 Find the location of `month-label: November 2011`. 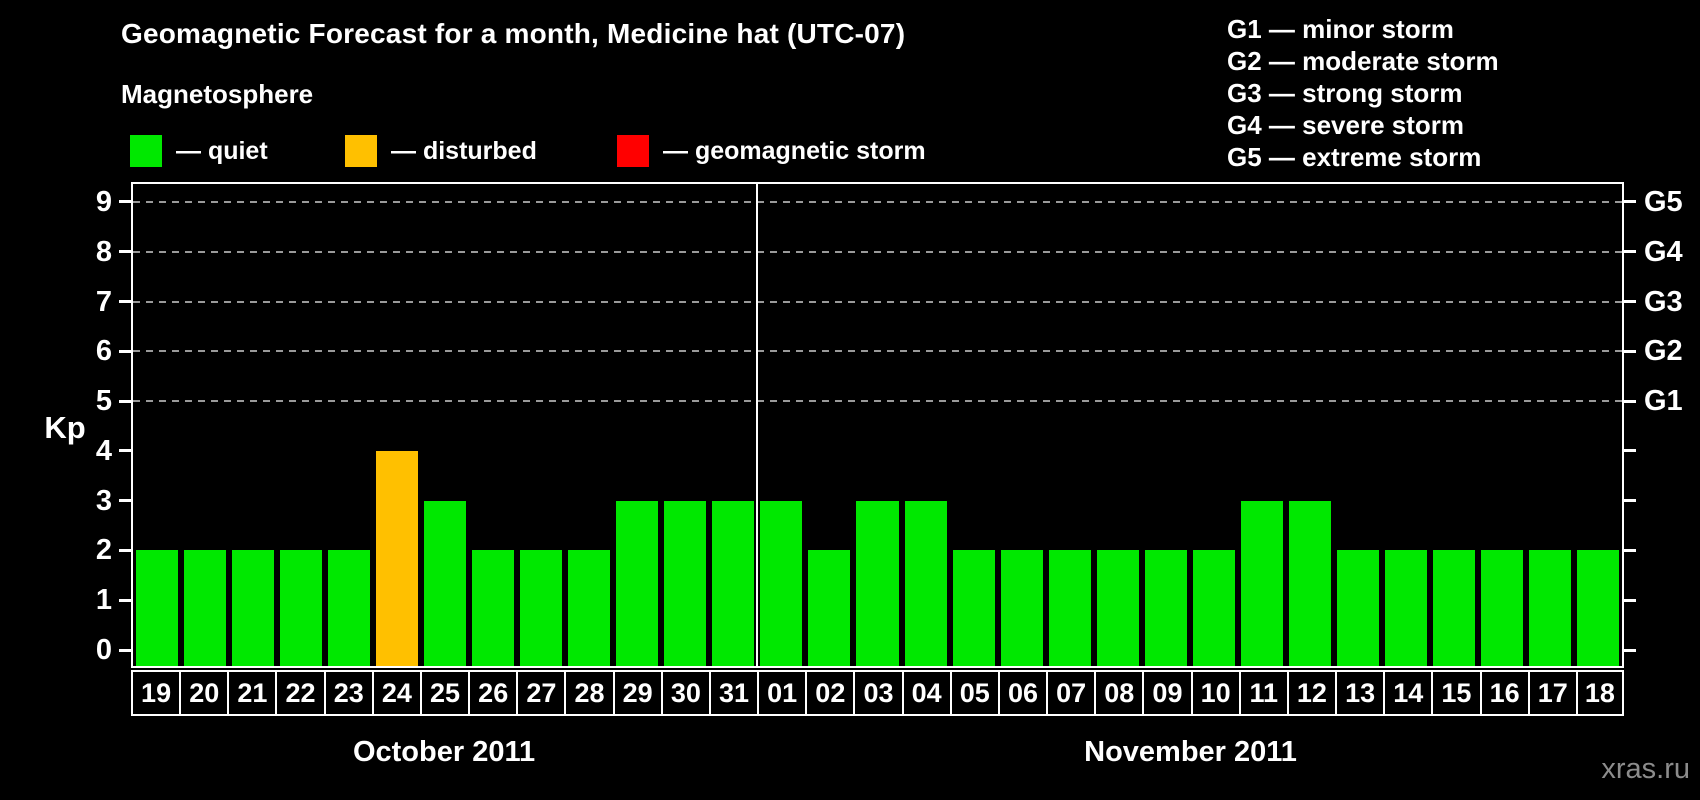

month-label: November 2011 is located at coordinates (1190, 752).